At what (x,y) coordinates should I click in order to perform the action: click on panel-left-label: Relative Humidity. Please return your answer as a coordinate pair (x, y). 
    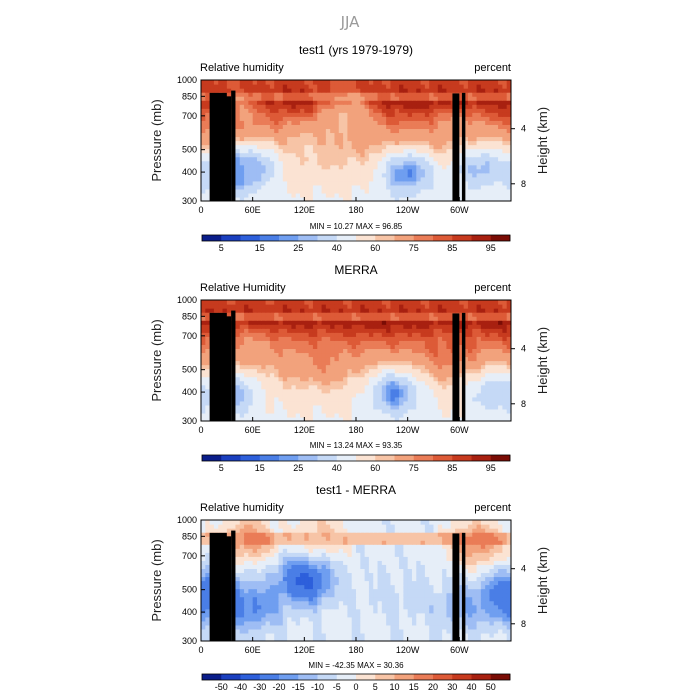
    Looking at the image, I should click on (243, 288).